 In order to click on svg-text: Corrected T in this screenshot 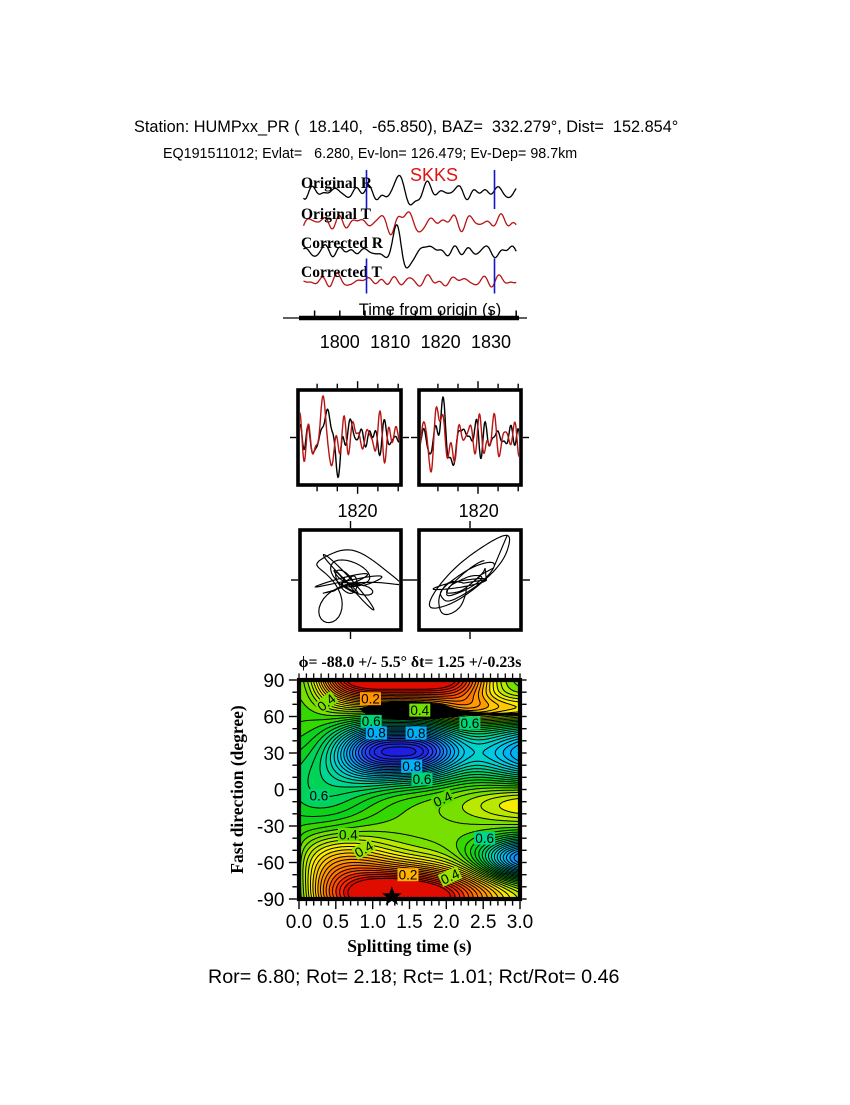, I will do `click(341, 272)`.